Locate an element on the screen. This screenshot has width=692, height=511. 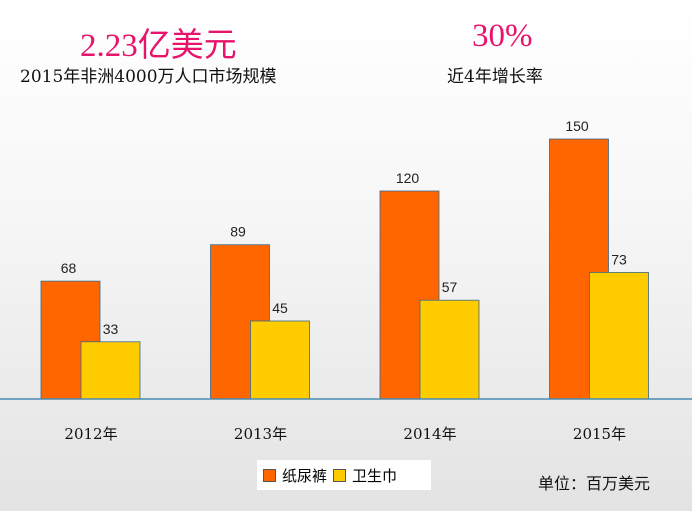
legend: 纸尿裤 卫生巾 is located at coordinates (344, 475).